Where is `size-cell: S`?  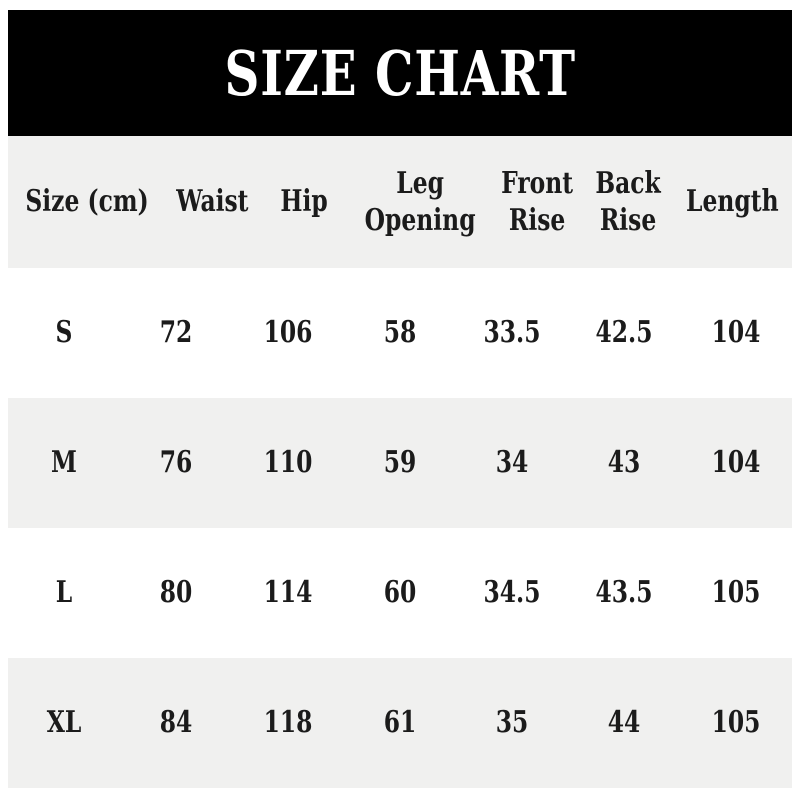 size-cell: S is located at coordinates (64, 333).